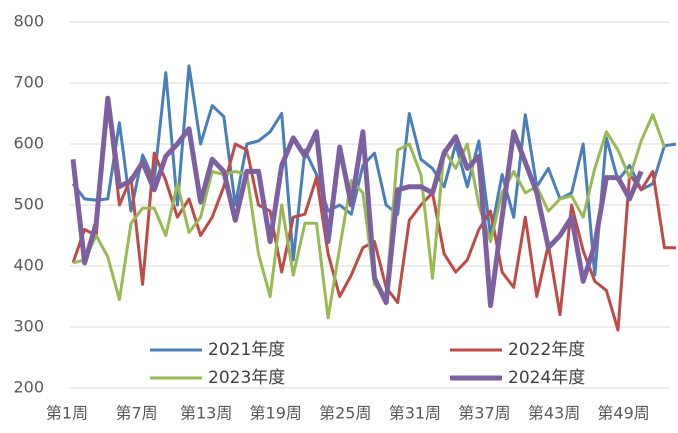 This screenshot has width=678, height=433. Describe the element at coordinates (246, 350) in the screenshot. I see `legend-label: 2021年度` at that location.